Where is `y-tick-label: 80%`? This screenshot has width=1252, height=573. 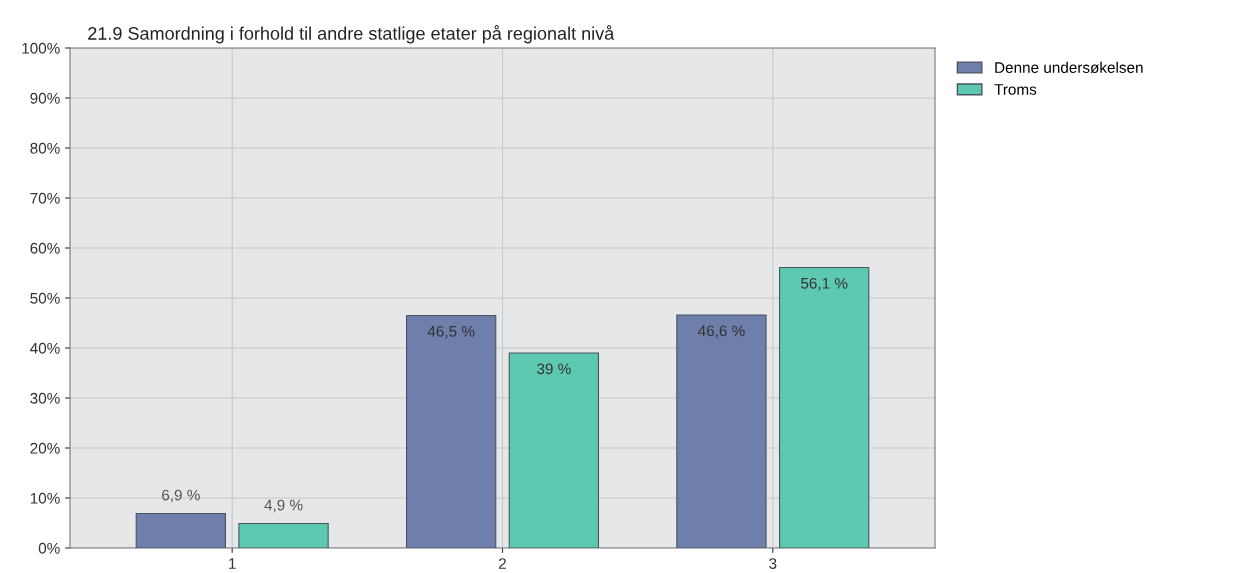
y-tick-label: 80% is located at coordinates (45, 148).